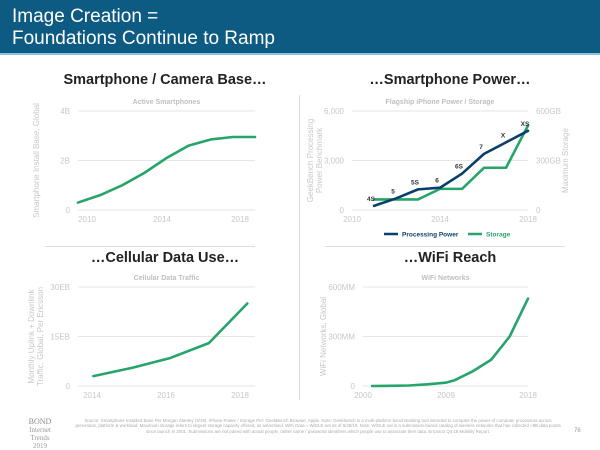  I want to click on horizontal-divider-right, so click(445, 246).